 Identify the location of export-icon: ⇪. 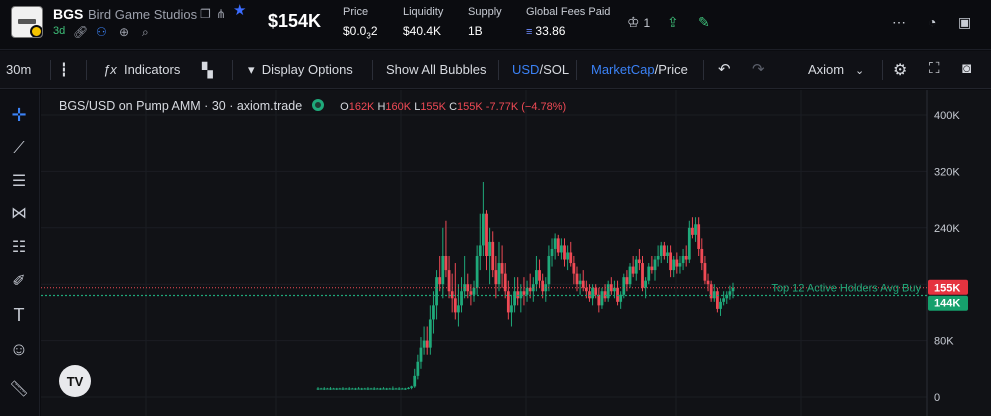
(673, 22).